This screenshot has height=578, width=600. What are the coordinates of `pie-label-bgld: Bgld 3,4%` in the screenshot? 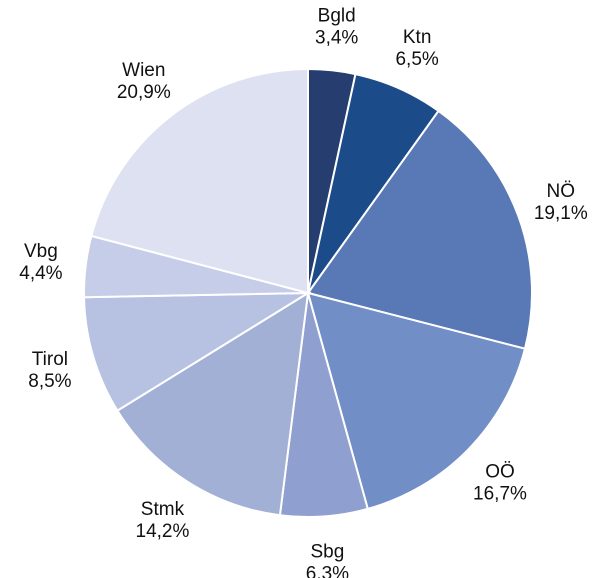 It's located at (336, 27).